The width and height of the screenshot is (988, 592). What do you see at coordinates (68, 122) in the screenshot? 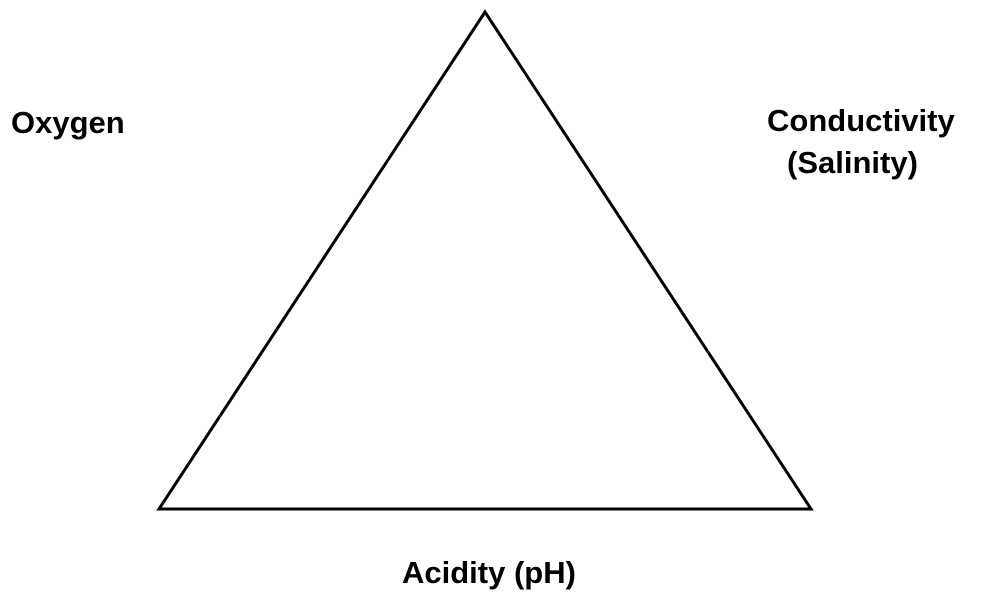
I see `left-label: Oxygen` at bounding box center [68, 122].